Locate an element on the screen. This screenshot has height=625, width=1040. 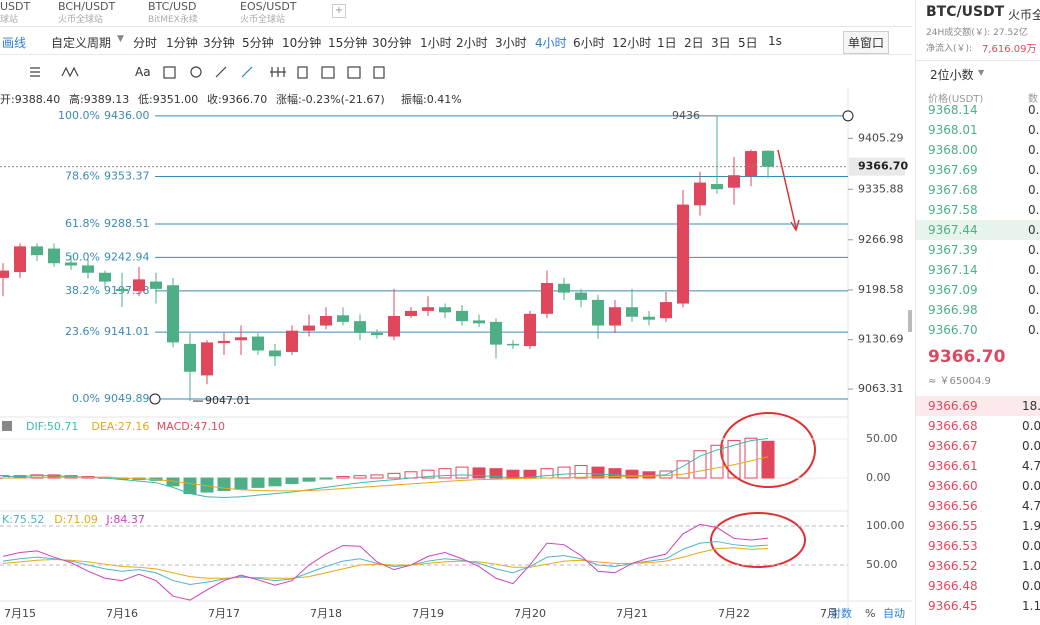
period: 15分钟 is located at coordinates (348, 43).